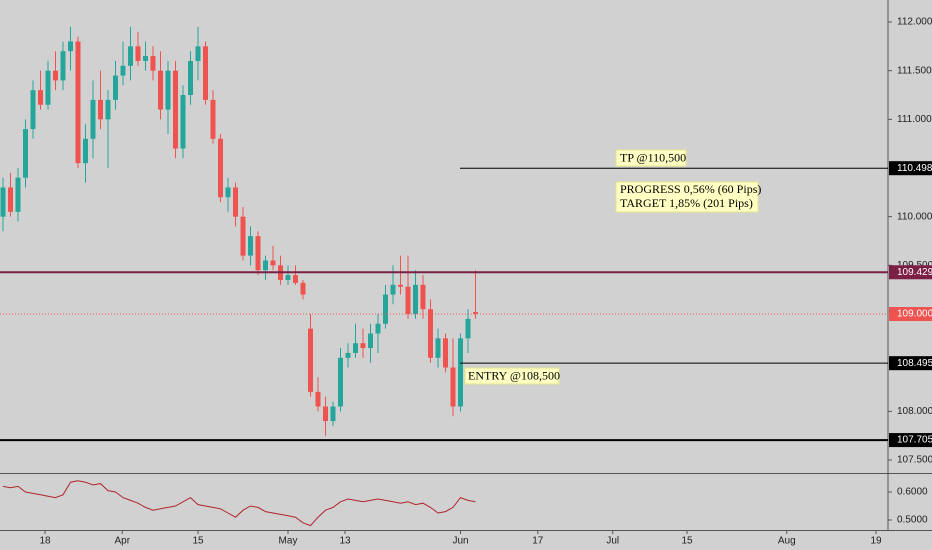 This screenshot has width=932, height=550. What do you see at coordinates (914, 70) in the screenshot?
I see `y-tick-label: 111.500` at bounding box center [914, 70].